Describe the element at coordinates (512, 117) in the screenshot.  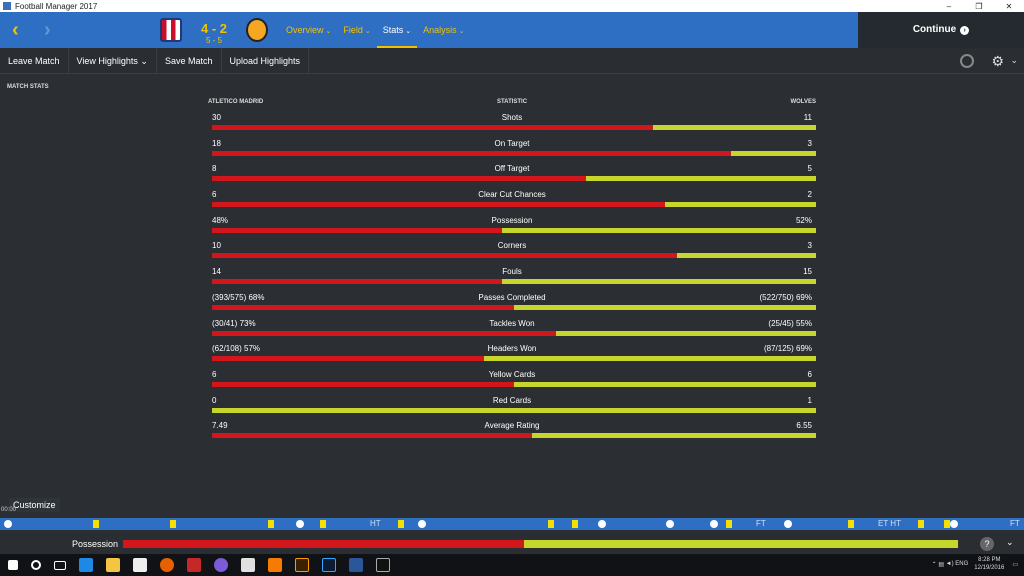
I see `stat-label: Shots` at that location.